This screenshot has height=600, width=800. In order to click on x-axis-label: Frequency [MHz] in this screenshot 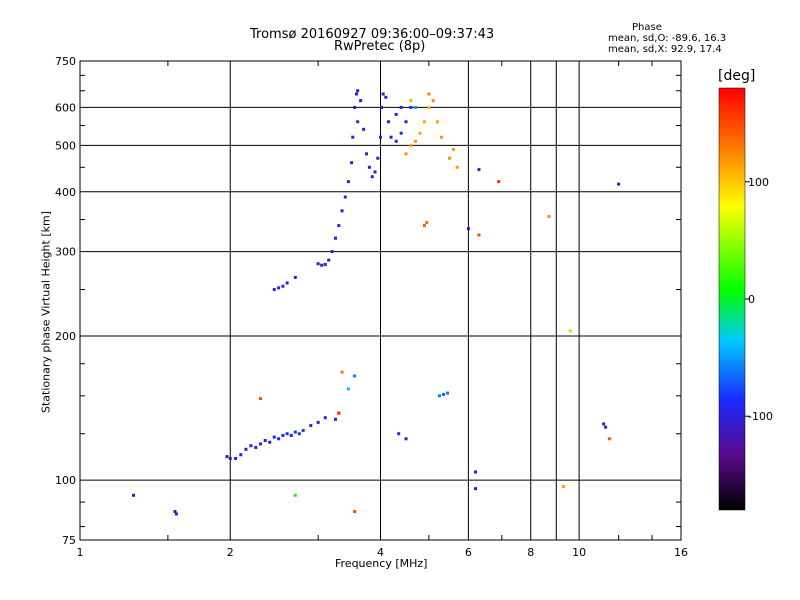, I will do `click(381, 563)`.